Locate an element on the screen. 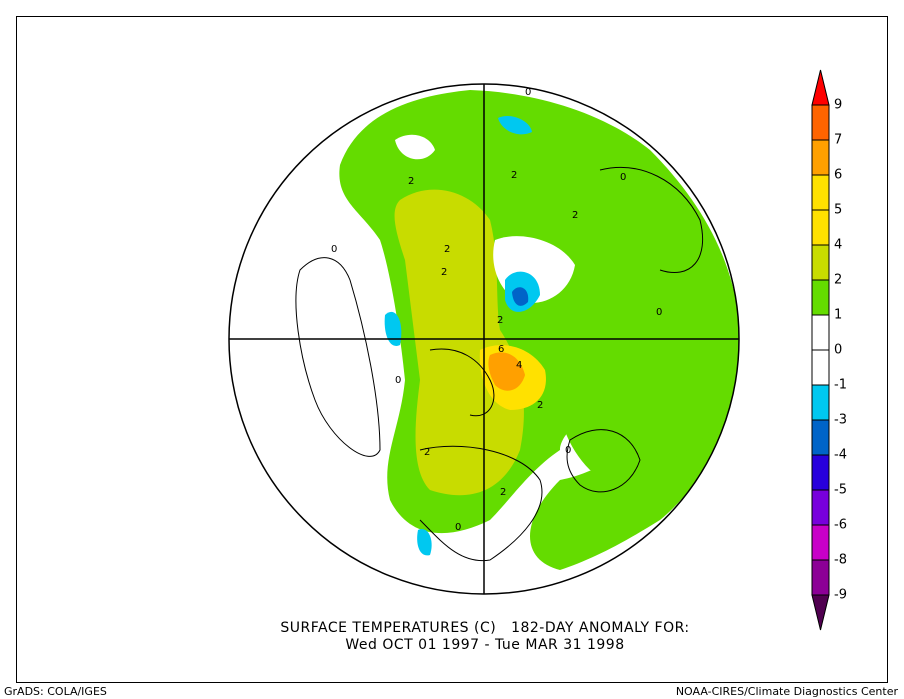 The width and height of the screenshot is (904, 699). colorbar-label: -1 is located at coordinates (840, 385).